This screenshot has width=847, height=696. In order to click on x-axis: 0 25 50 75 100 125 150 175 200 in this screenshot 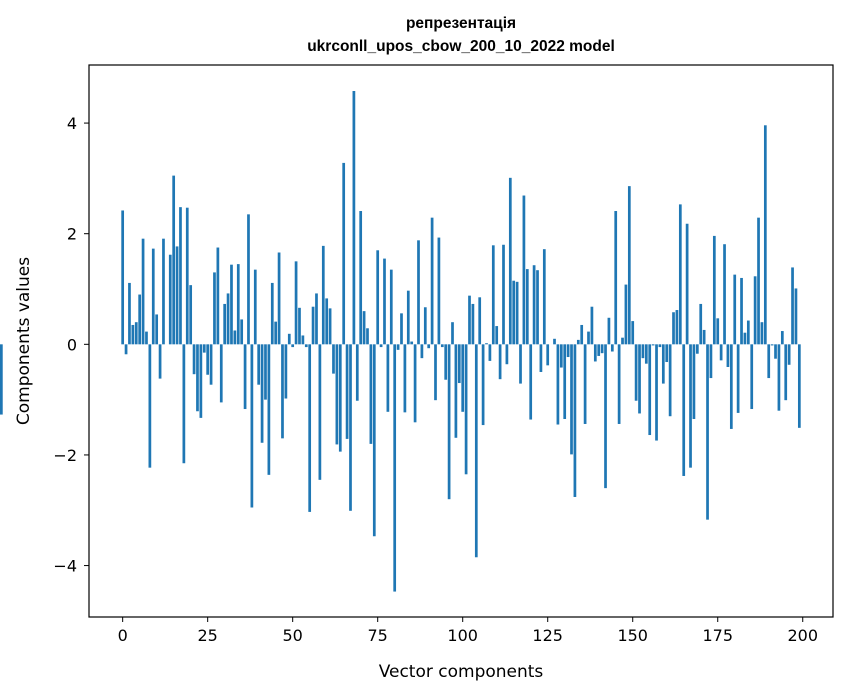, I will do `click(468, 631)`.